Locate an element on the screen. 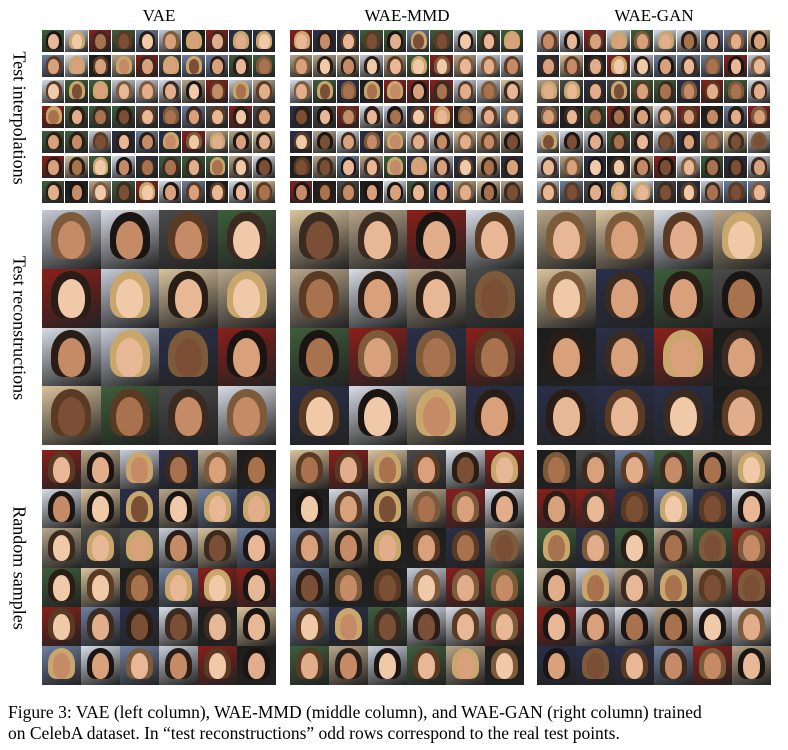 The image size is (788, 750). column-title-wae-gan: WAE-GAN is located at coordinates (654, 15).